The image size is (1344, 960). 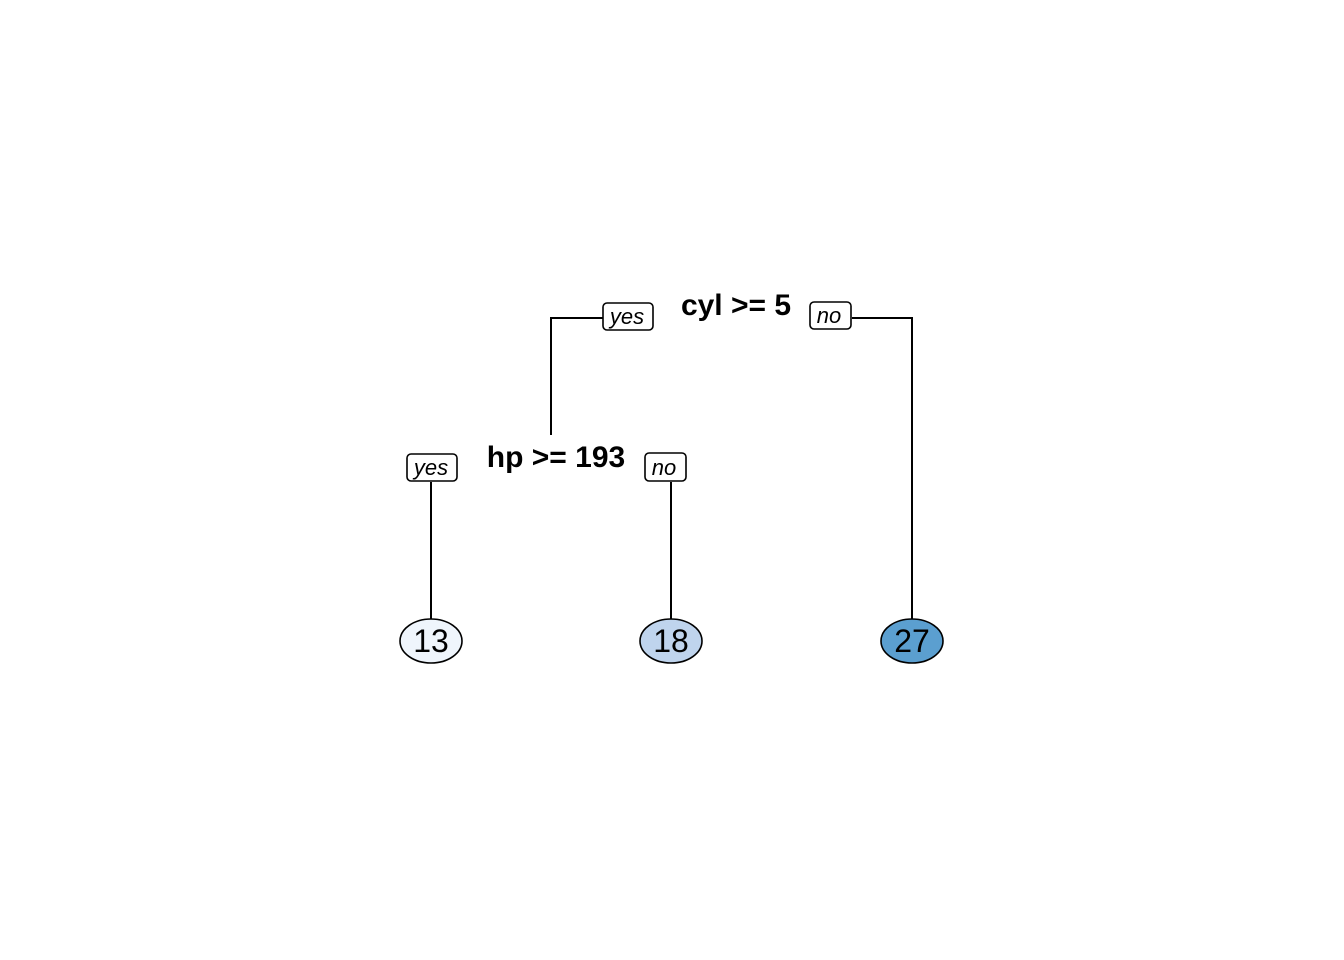 I want to click on leaf-value: 18, so click(x=671, y=641).